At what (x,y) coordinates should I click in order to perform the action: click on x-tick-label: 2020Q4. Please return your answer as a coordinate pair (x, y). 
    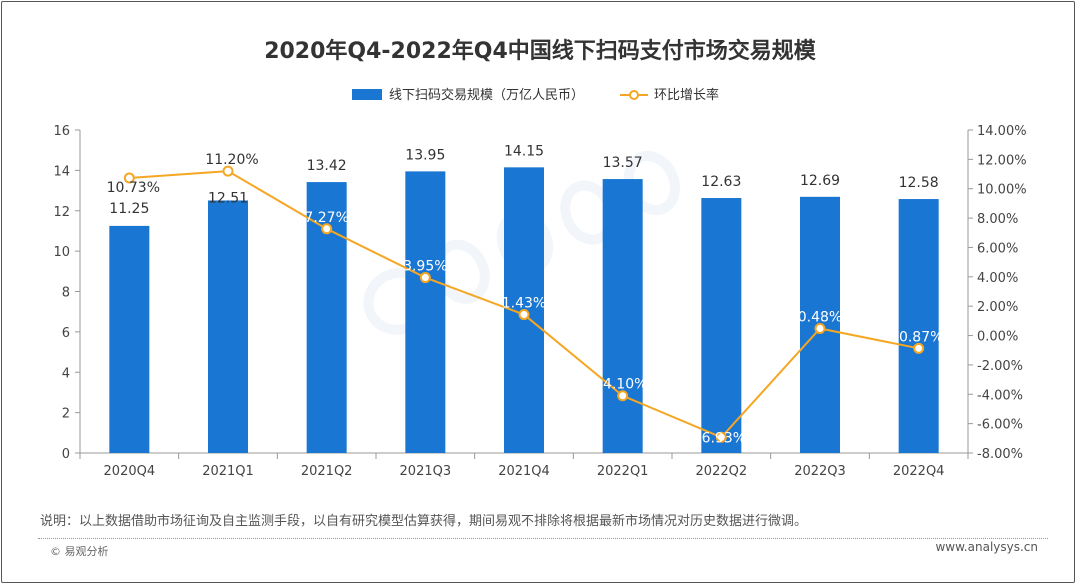
    Looking at the image, I should click on (130, 471).